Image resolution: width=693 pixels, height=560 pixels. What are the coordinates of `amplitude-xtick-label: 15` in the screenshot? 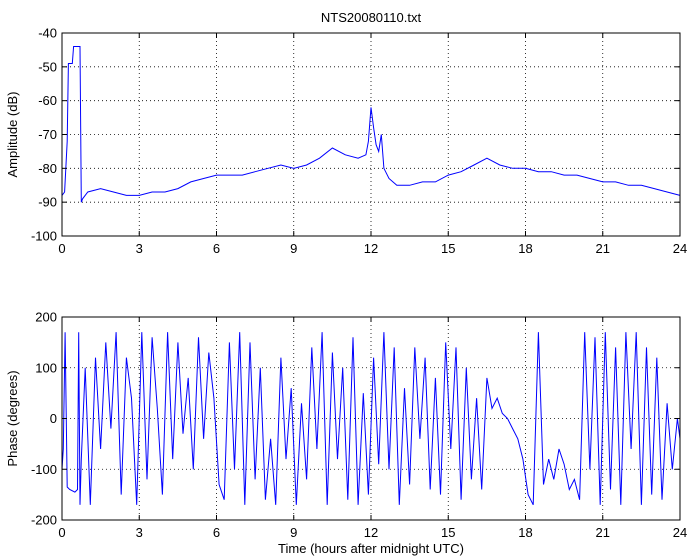 It's located at (448, 248).